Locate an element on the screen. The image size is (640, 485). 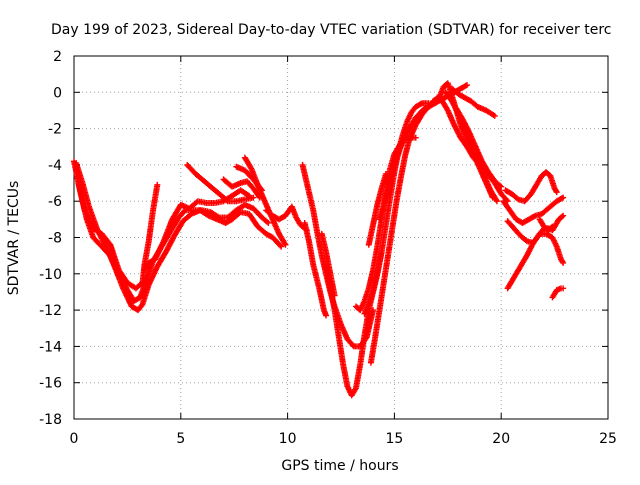
x-tick-label: 5 is located at coordinates (180, 439).